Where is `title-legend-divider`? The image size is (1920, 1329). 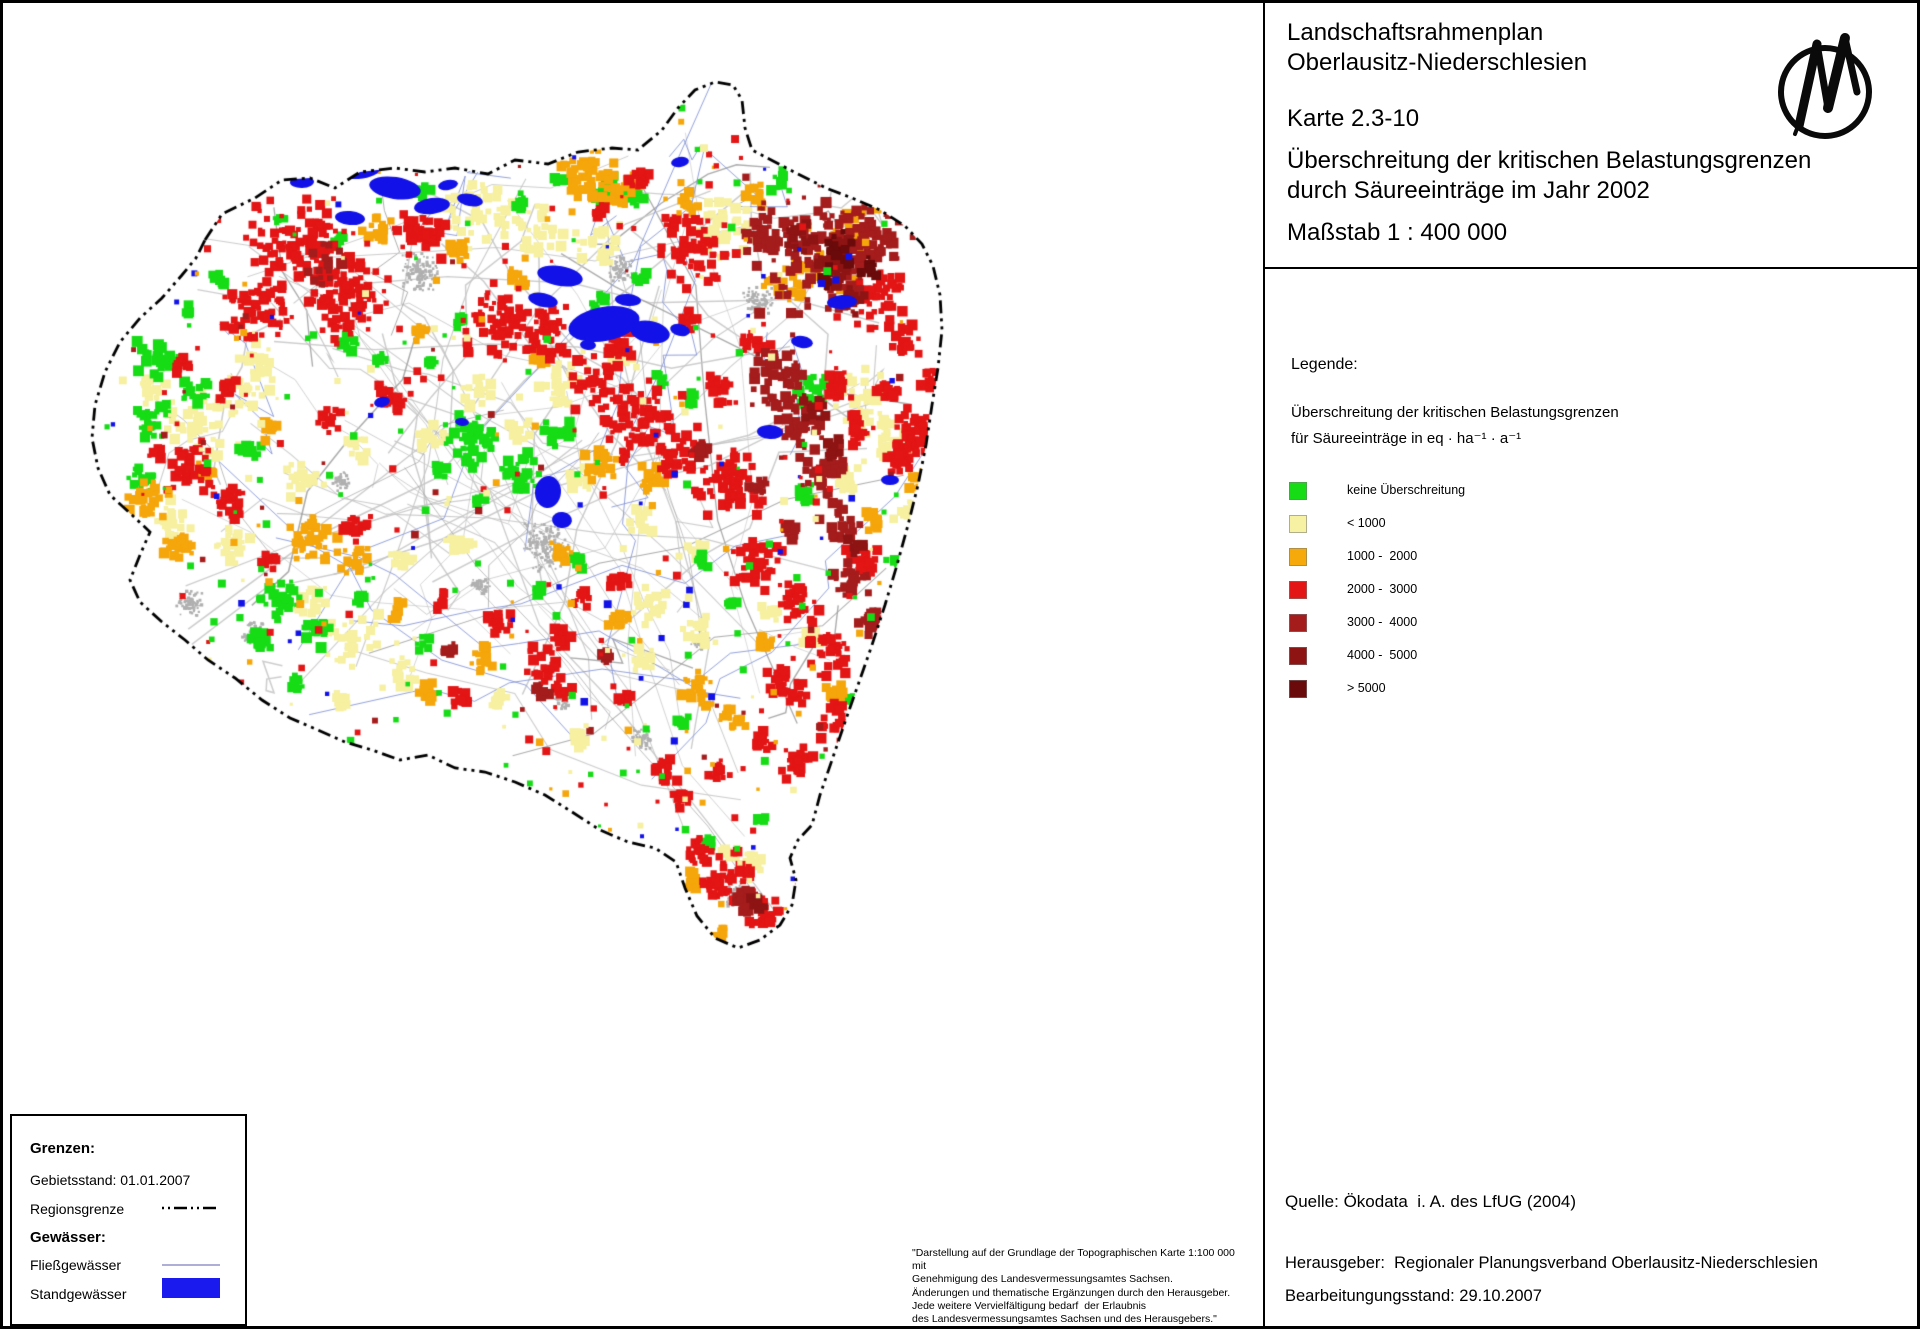
title-legend-divider is located at coordinates (1592, 268).